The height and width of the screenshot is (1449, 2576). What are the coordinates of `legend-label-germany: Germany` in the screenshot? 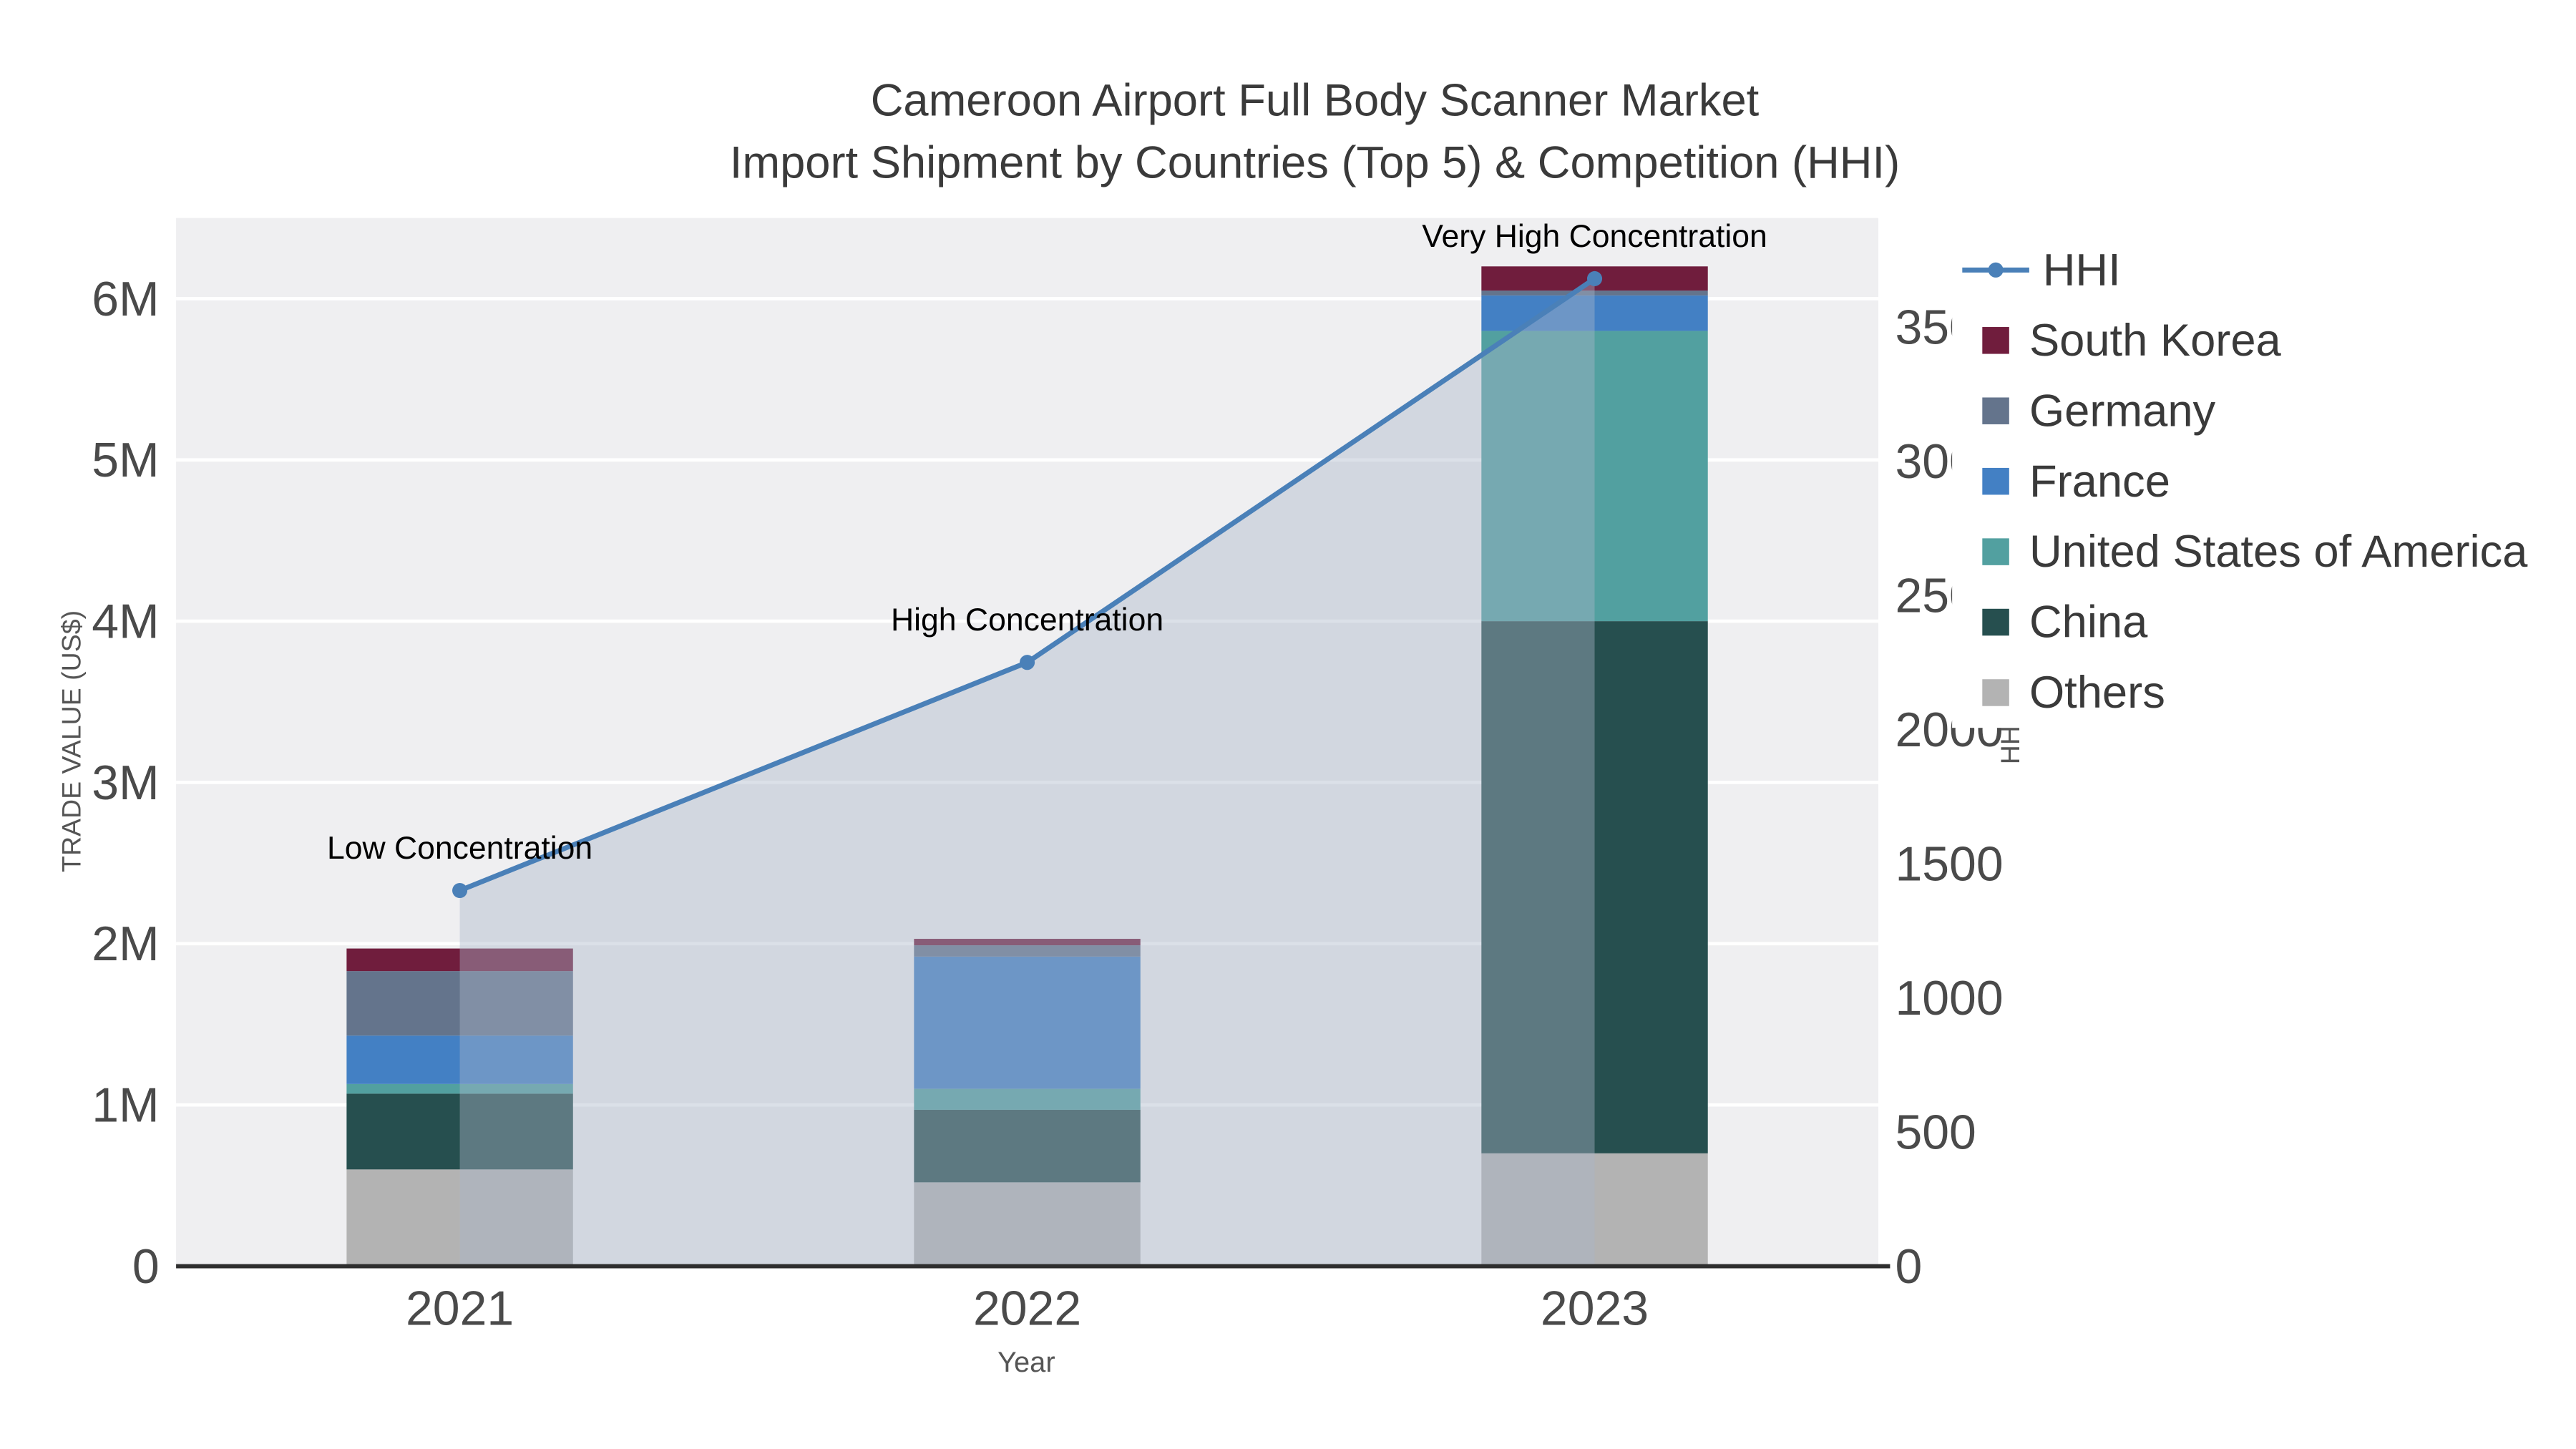 It's located at (2122, 410).